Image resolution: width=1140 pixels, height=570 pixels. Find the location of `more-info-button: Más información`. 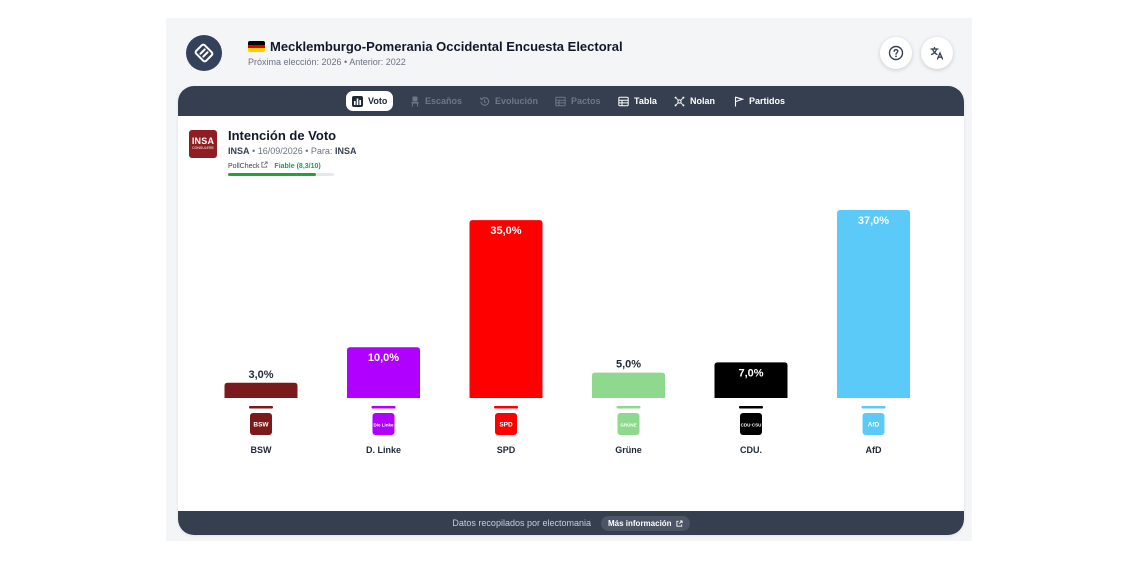

more-info-button: Más información is located at coordinates (645, 523).